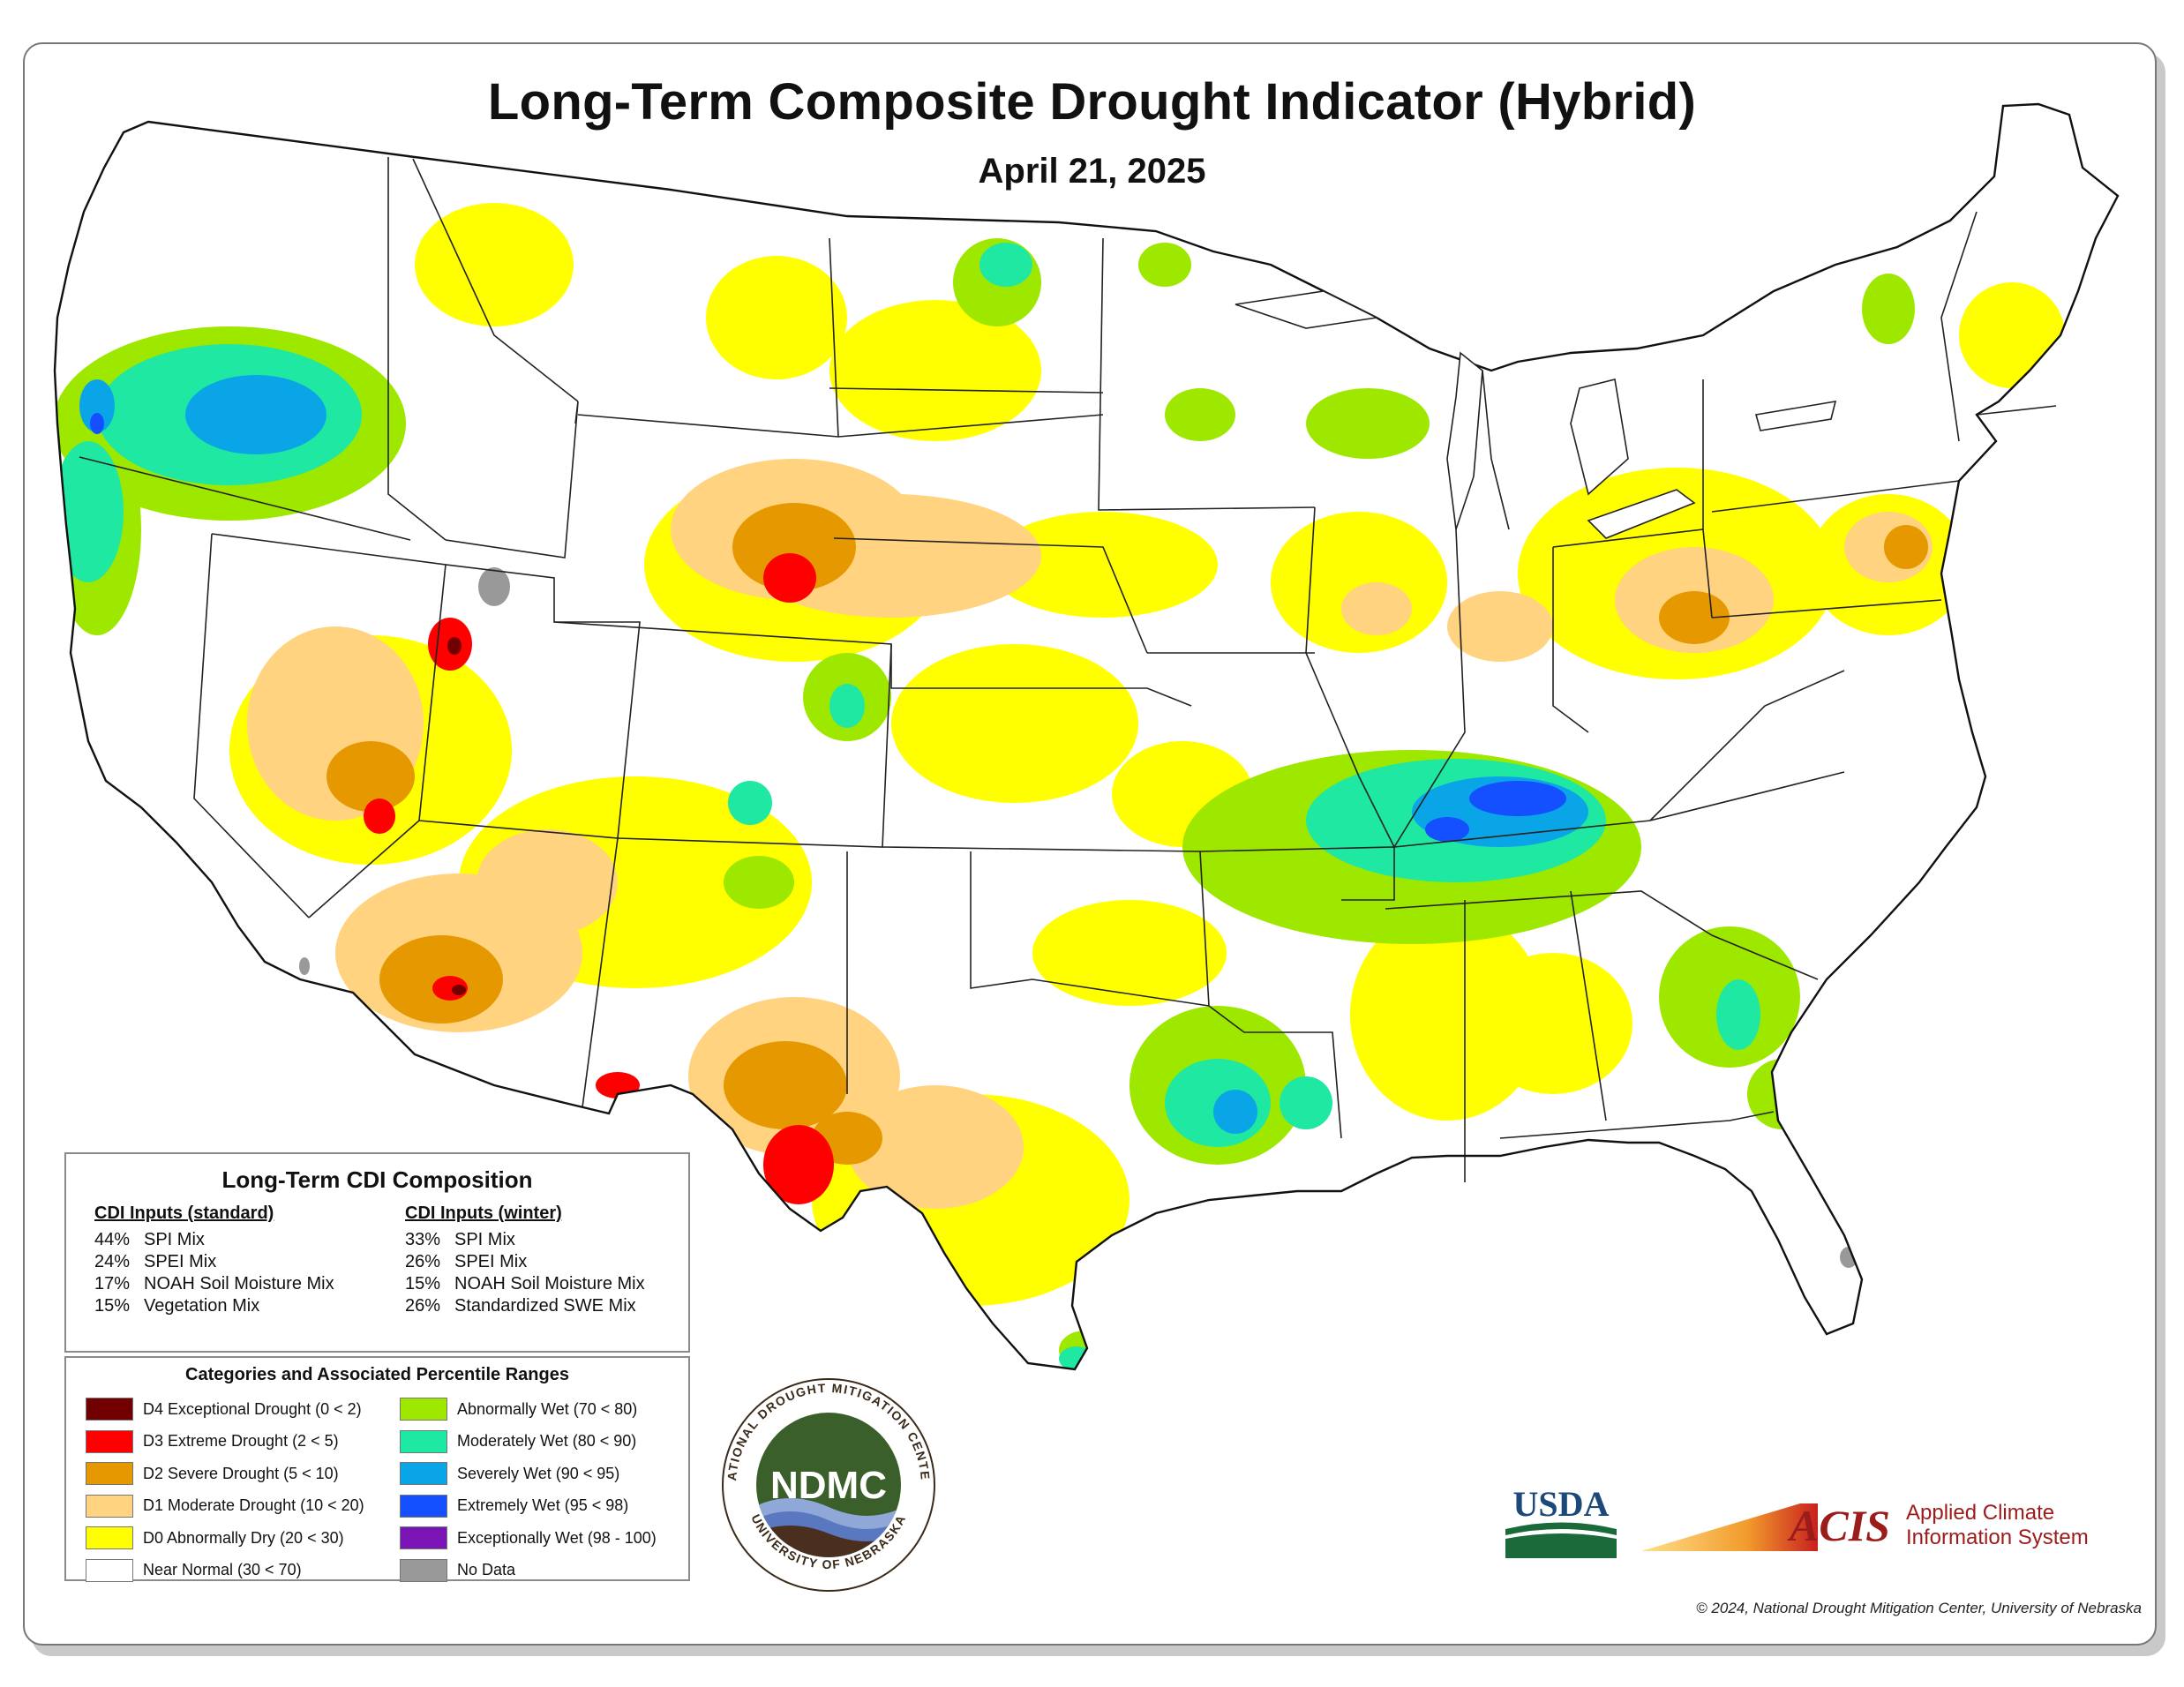  What do you see at coordinates (1588, 1005) in the screenshot?
I see `border-al-ga` at bounding box center [1588, 1005].